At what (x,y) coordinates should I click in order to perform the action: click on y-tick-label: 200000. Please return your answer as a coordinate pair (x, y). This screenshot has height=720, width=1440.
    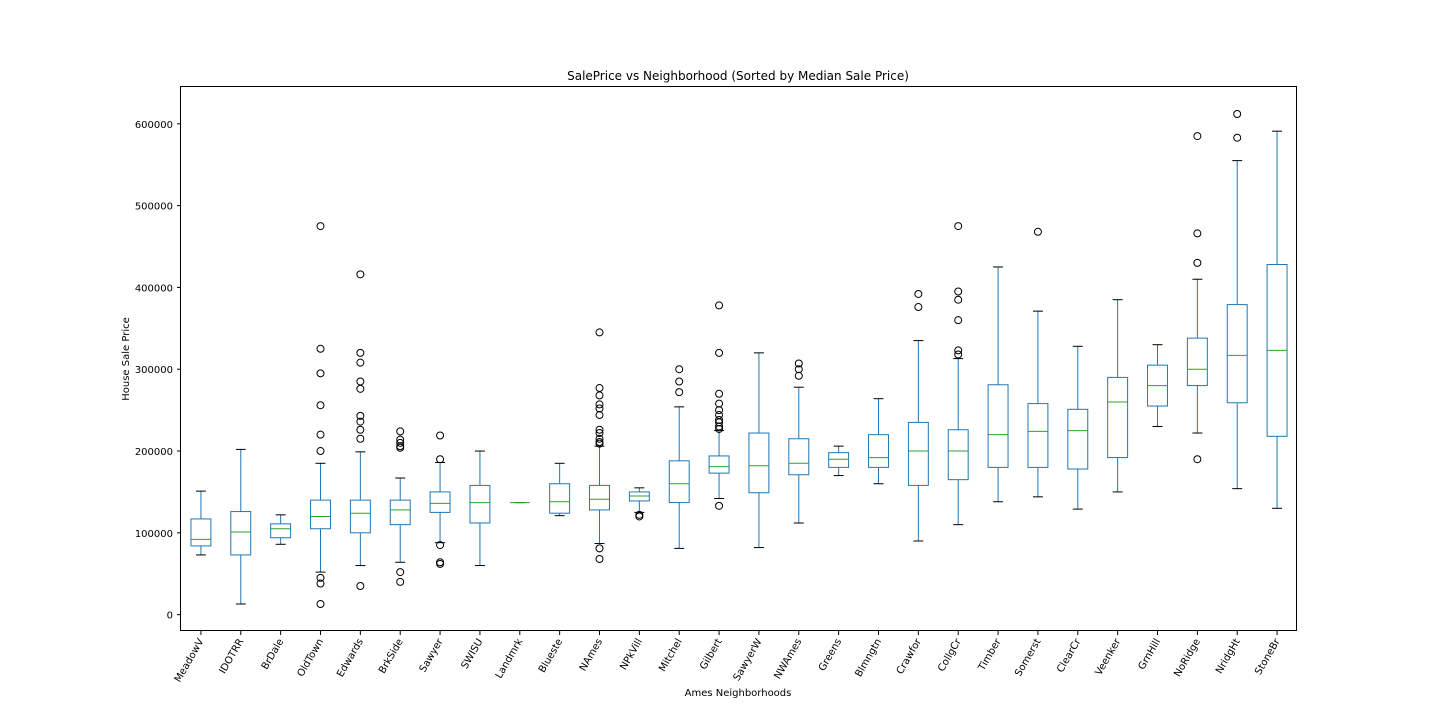
    Looking at the image, I should click on (154, 452).